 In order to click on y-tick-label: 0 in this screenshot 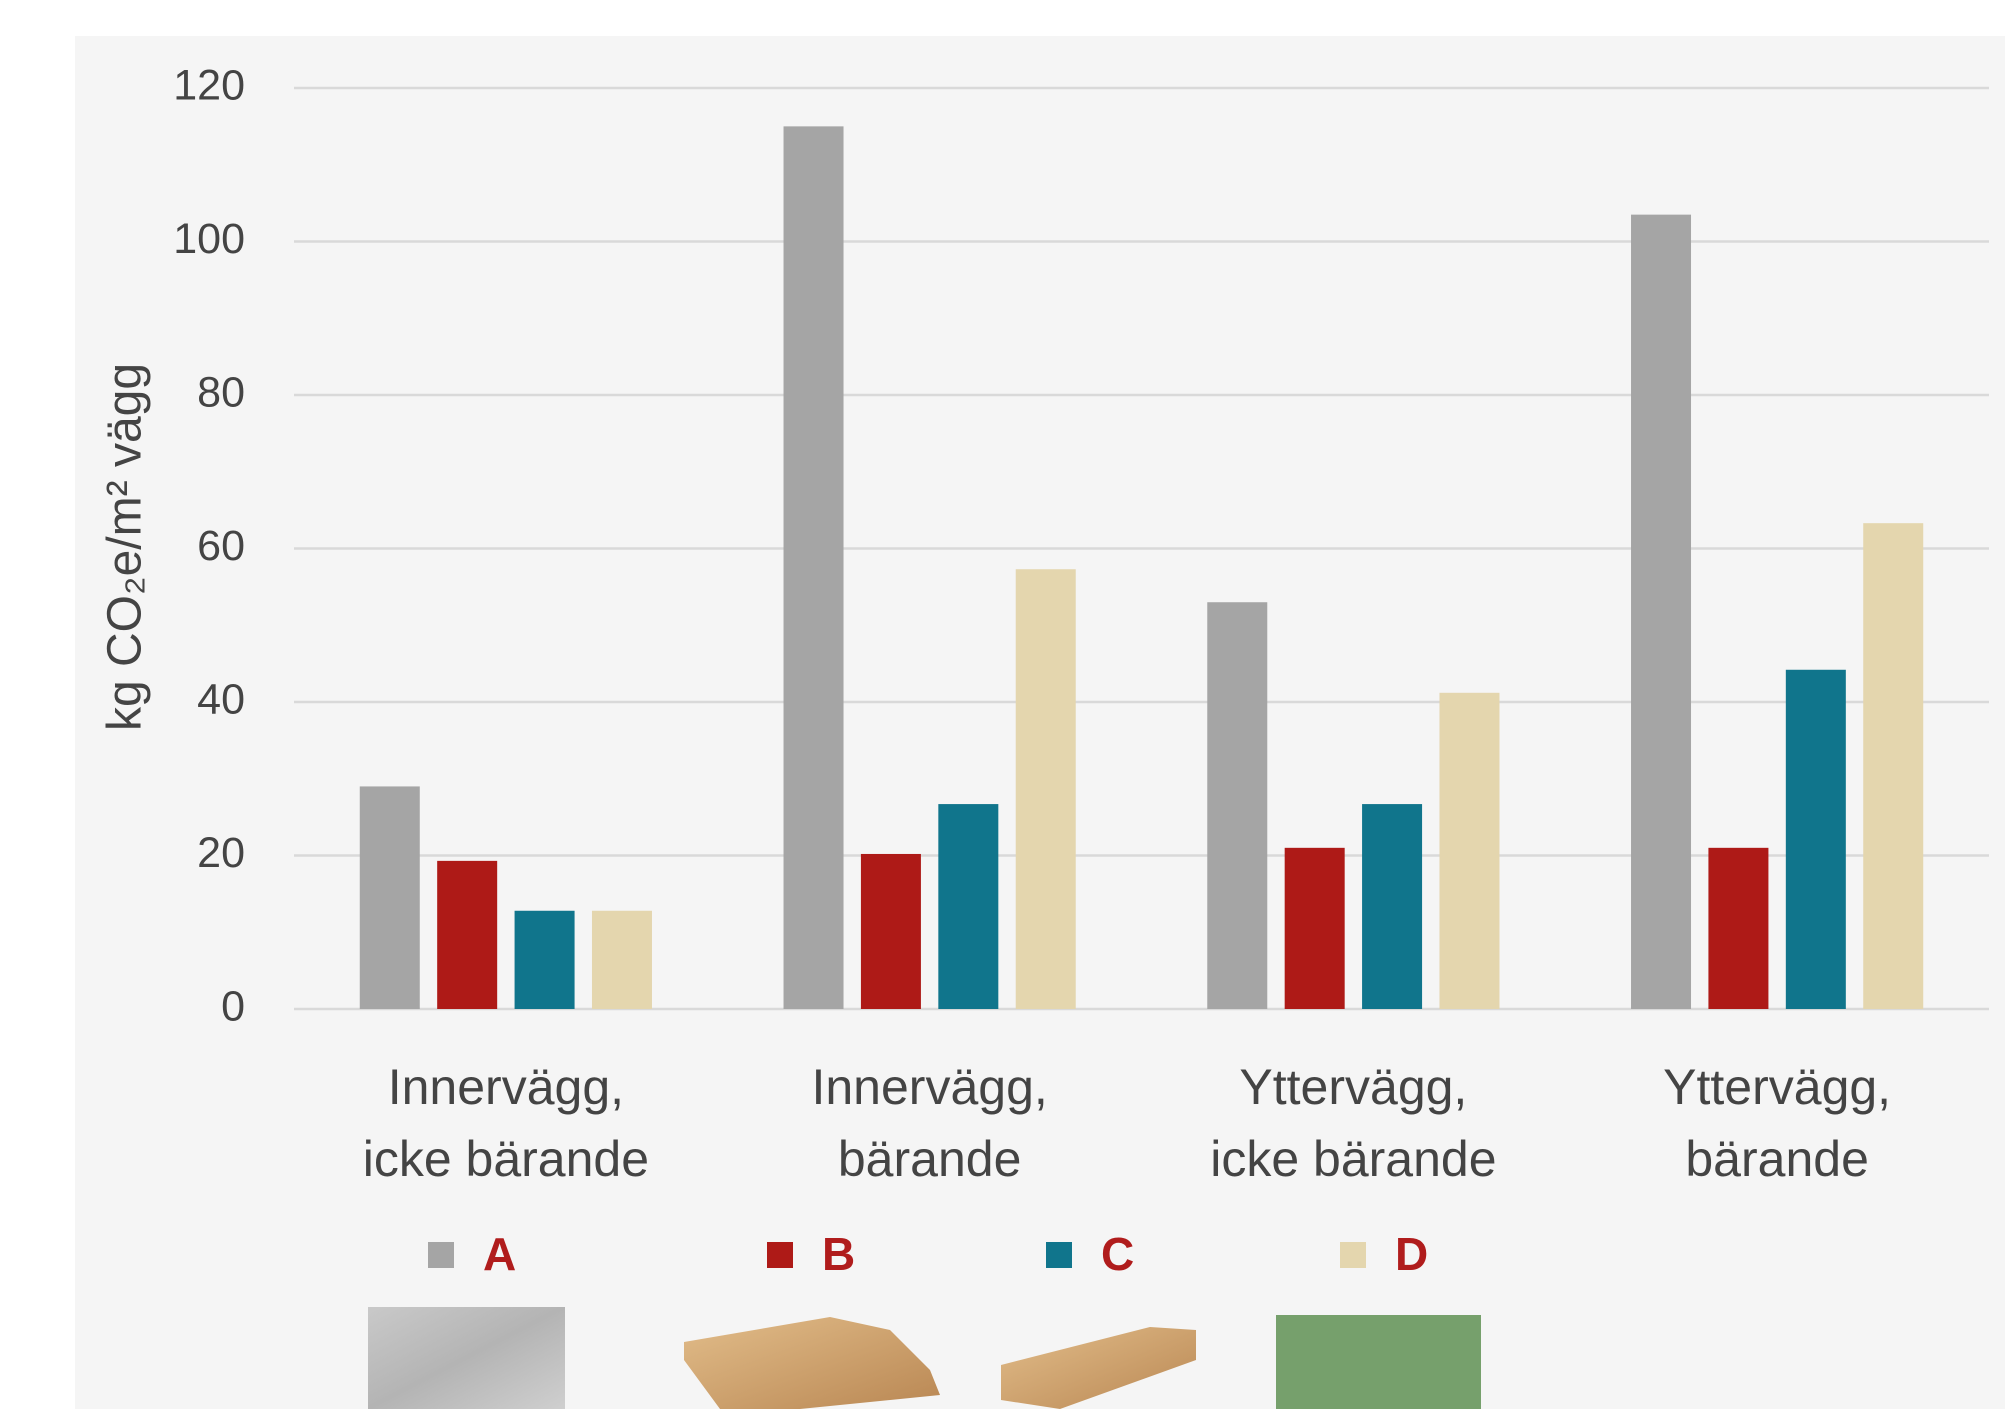, I will do `click(233, 1006)`.